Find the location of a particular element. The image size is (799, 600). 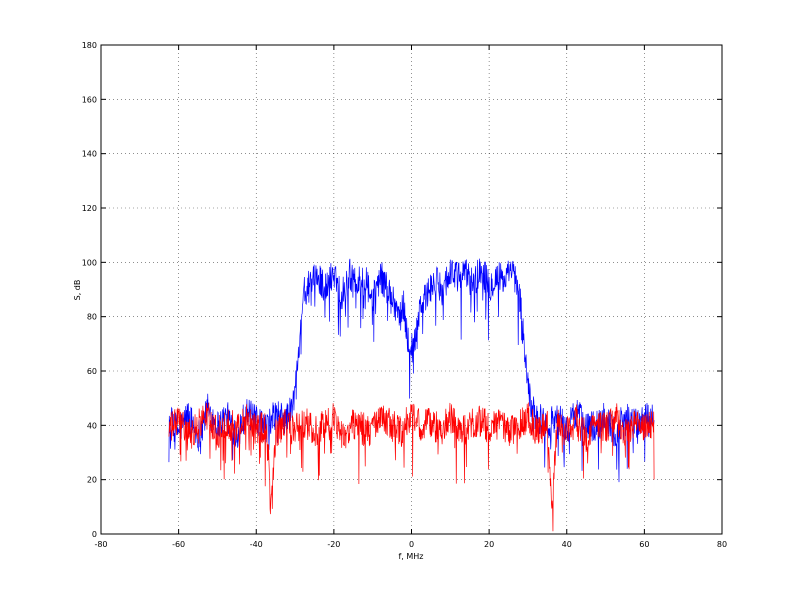

y-tick-label: 140 is located at coordinates (89, 154).